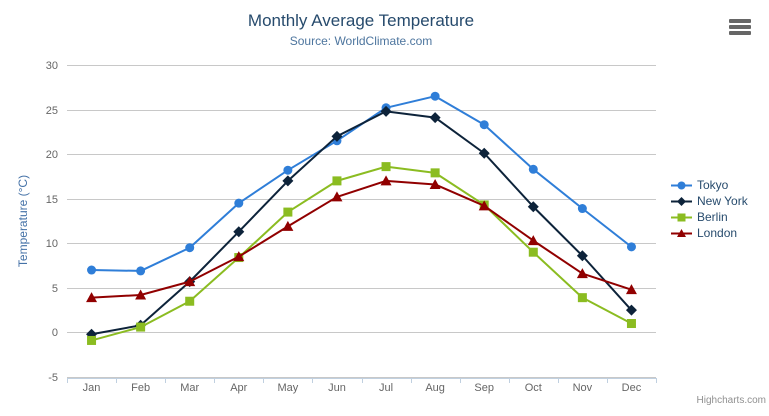 The height and width of the screenshot is (416, 769). What do you see at coordinates (52, 200) in the screenshot?
I see `y-axis-label: 15` at bounding box center [52, 200].